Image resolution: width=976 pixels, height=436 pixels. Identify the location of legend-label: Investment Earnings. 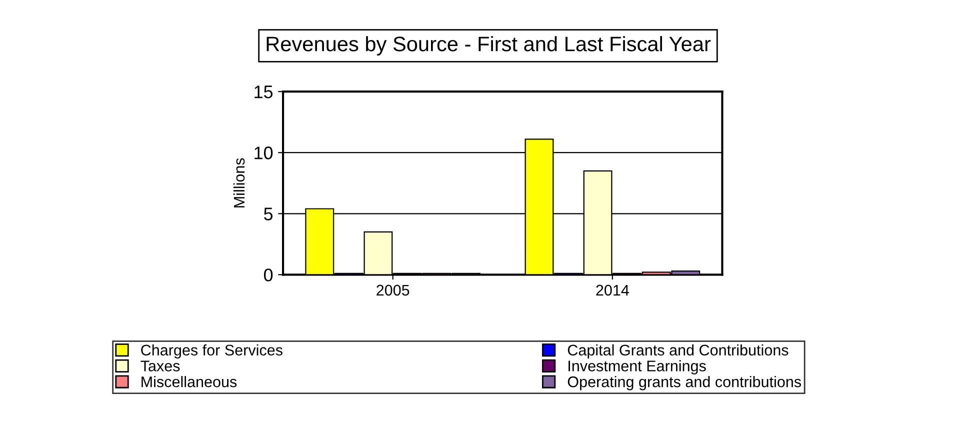
(637, 367).